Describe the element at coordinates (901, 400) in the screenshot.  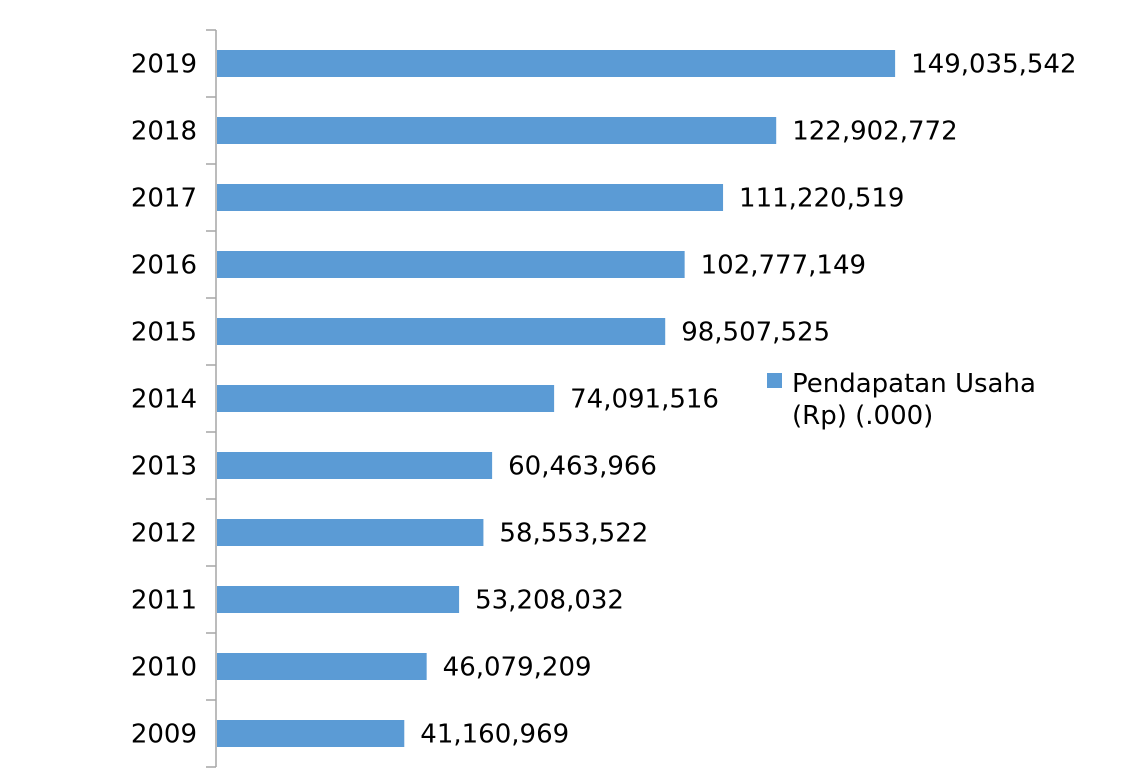
I see `legend: Pendapatan Usaha (Rp) (.000)` at that location.